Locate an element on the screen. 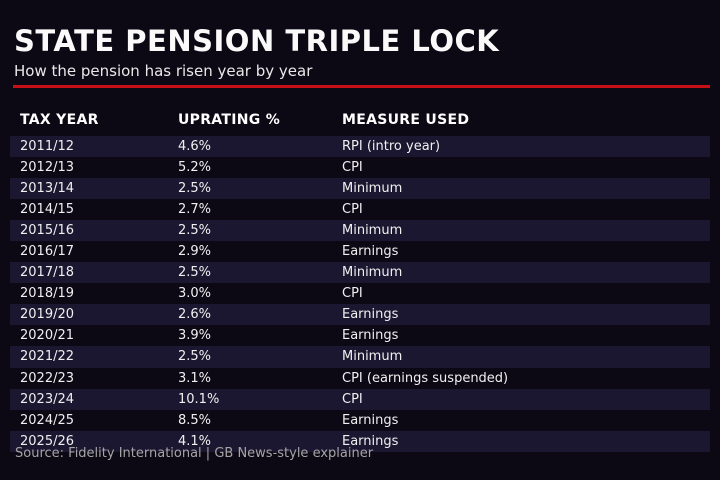 The width and height of the screenshot is (720, 480). table-header: TAX YEAR UPRATING % MEASURE USED is located at coordinates (360, 120).